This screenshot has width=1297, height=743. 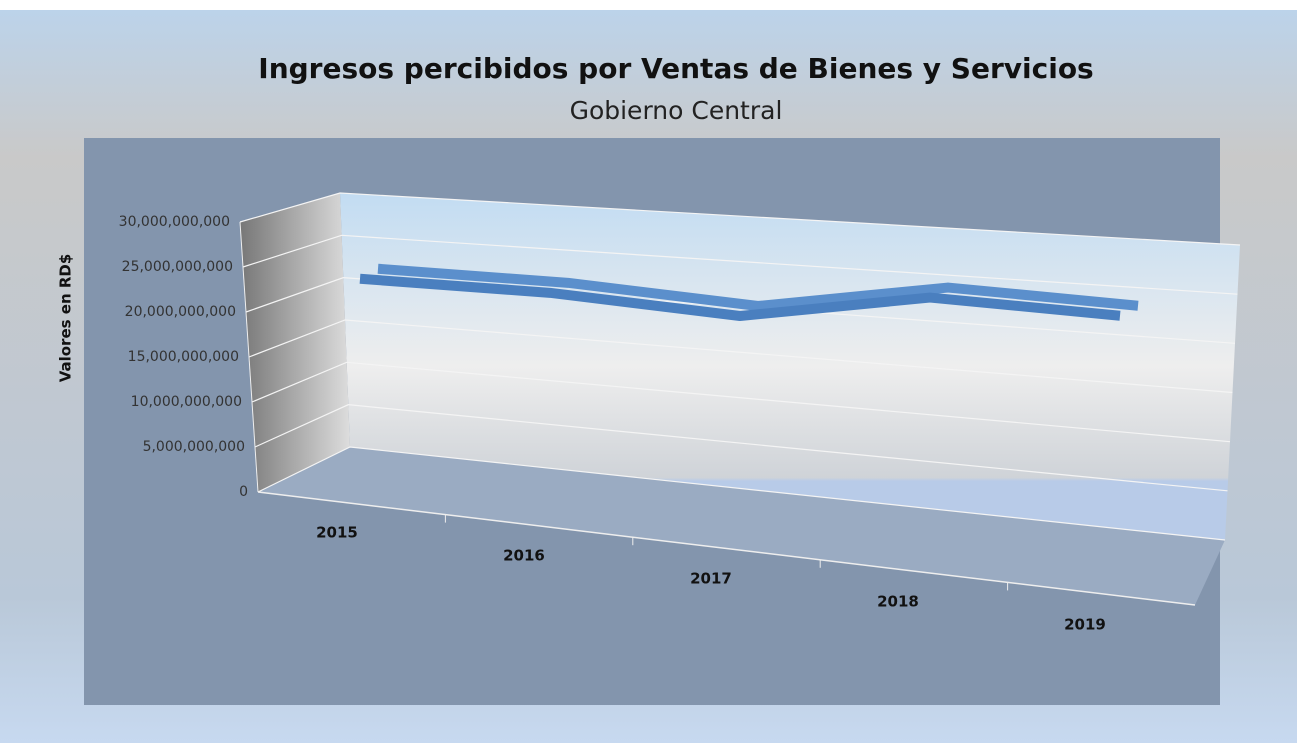 I want to click on y-tick-label: 10,000,000,000, so click(x=186, y=402).